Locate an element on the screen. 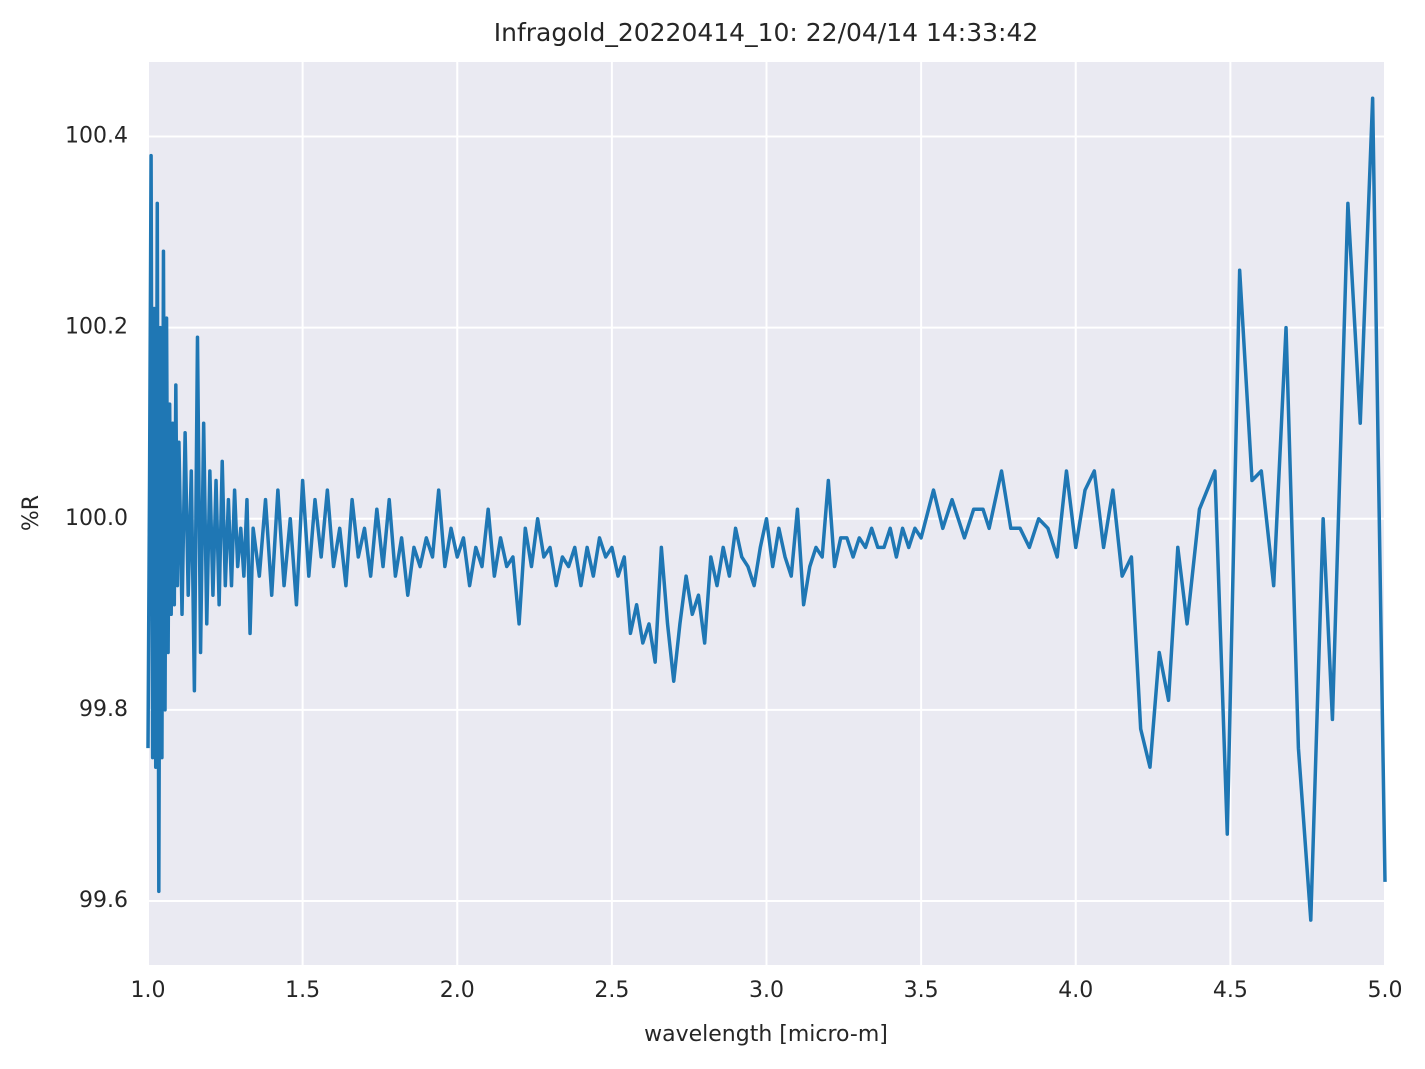  y-axis-label: %R is located at coordinates (31, 513).